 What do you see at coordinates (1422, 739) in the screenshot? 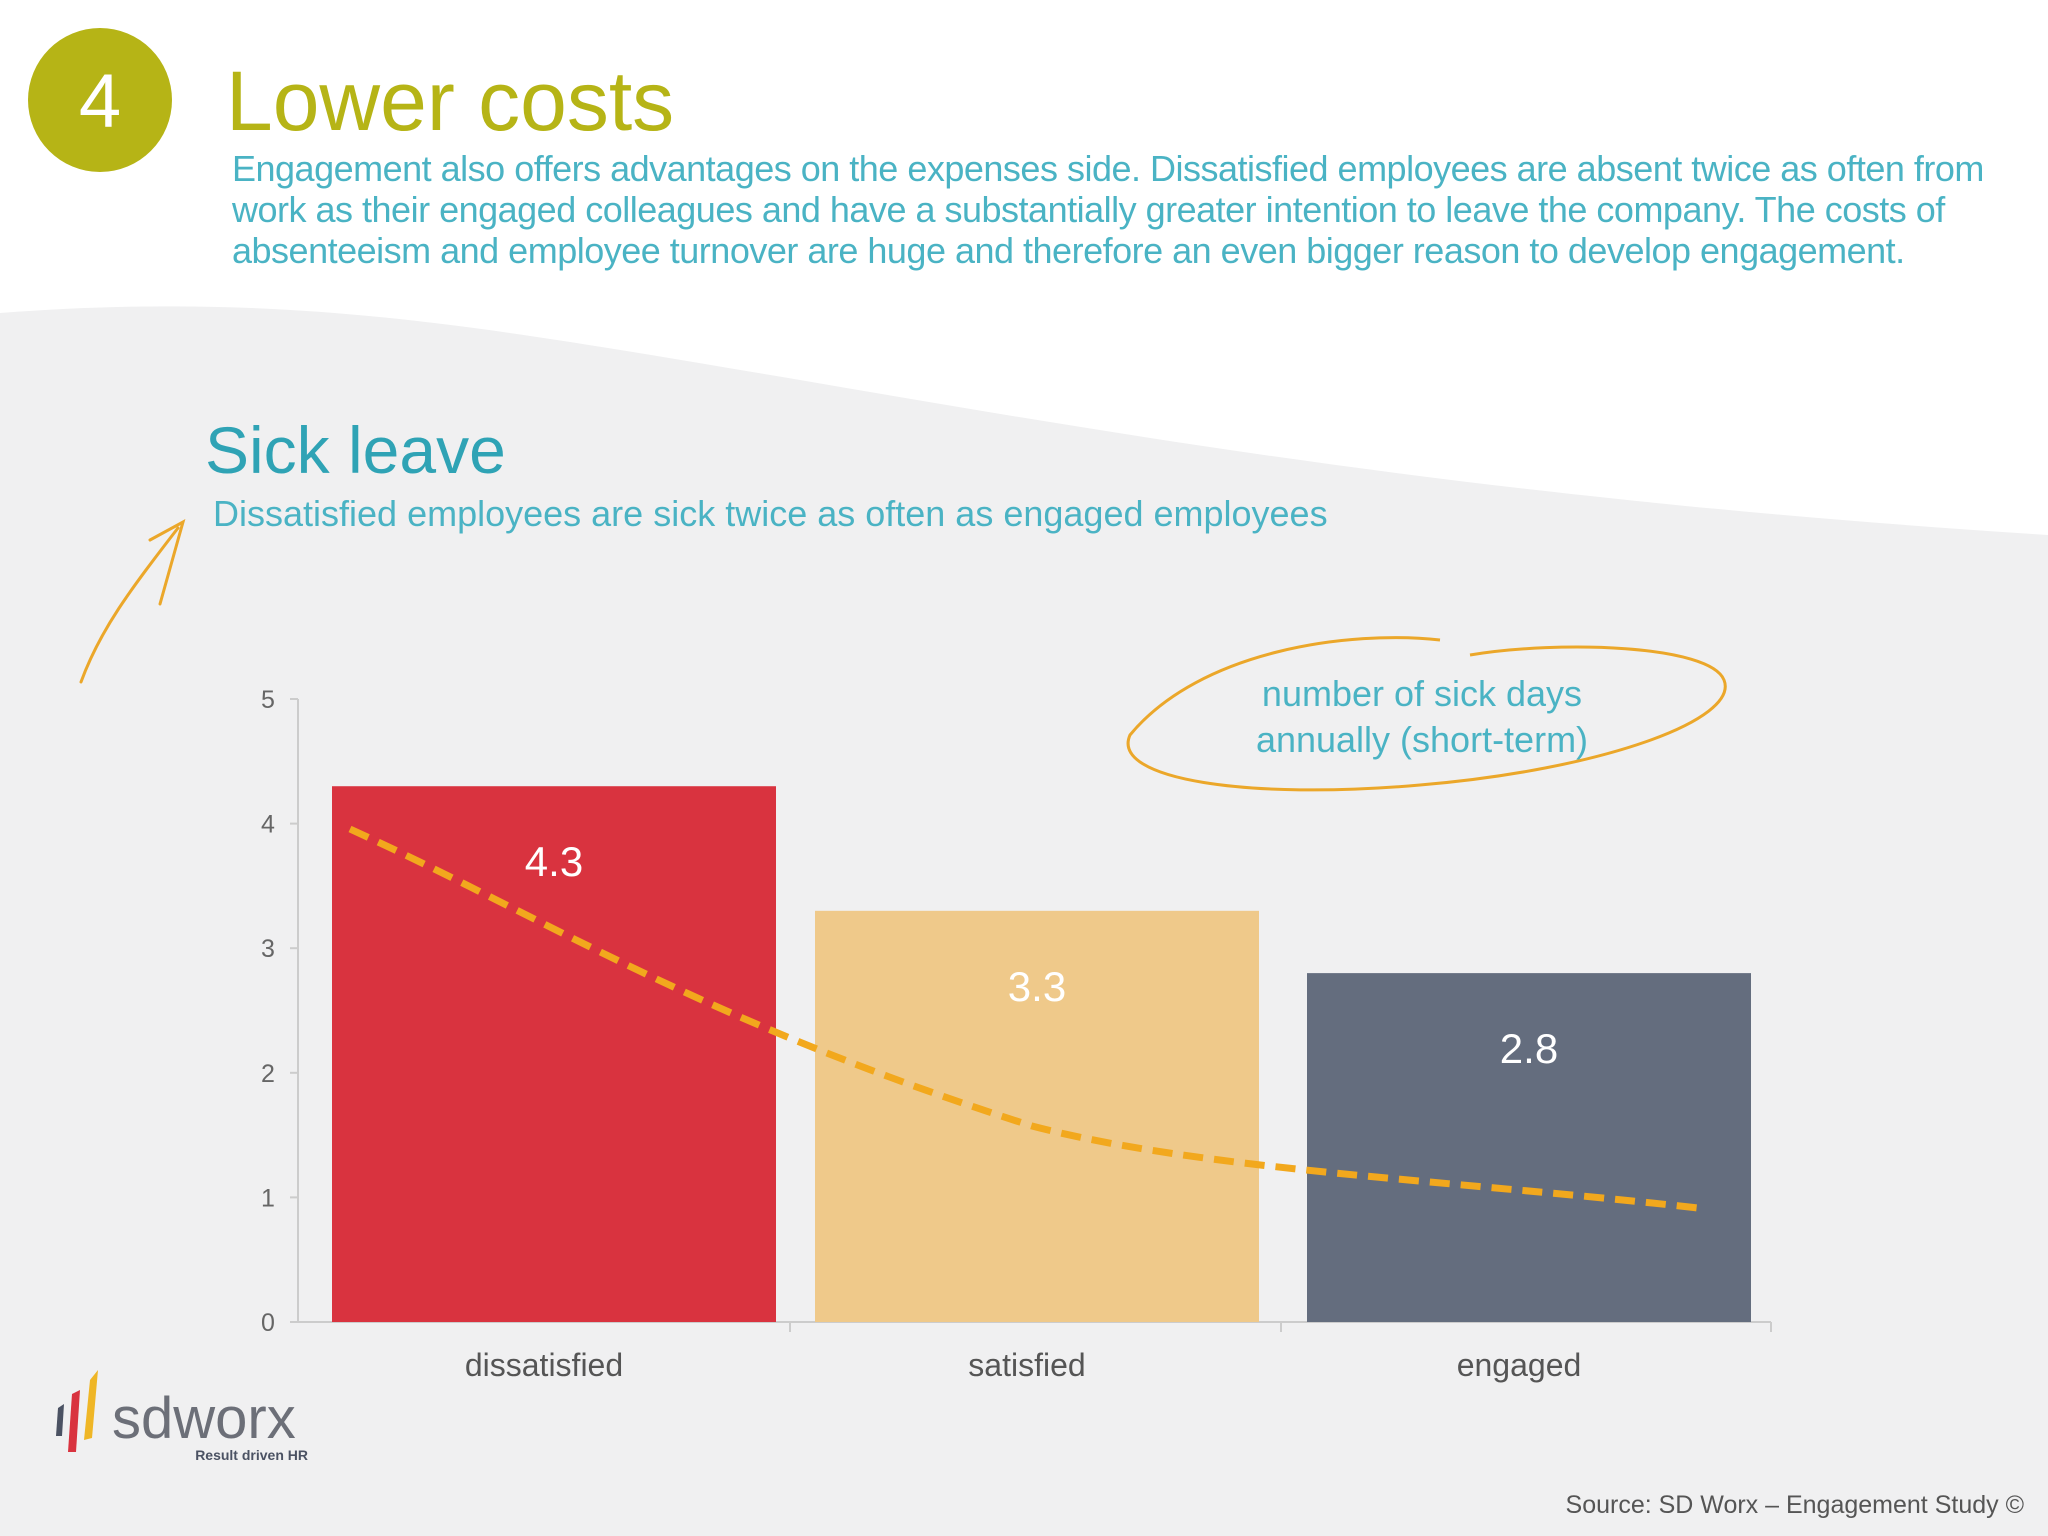
I see `annotation-line: annually (short-term)` at bounding box center [1422, 739].